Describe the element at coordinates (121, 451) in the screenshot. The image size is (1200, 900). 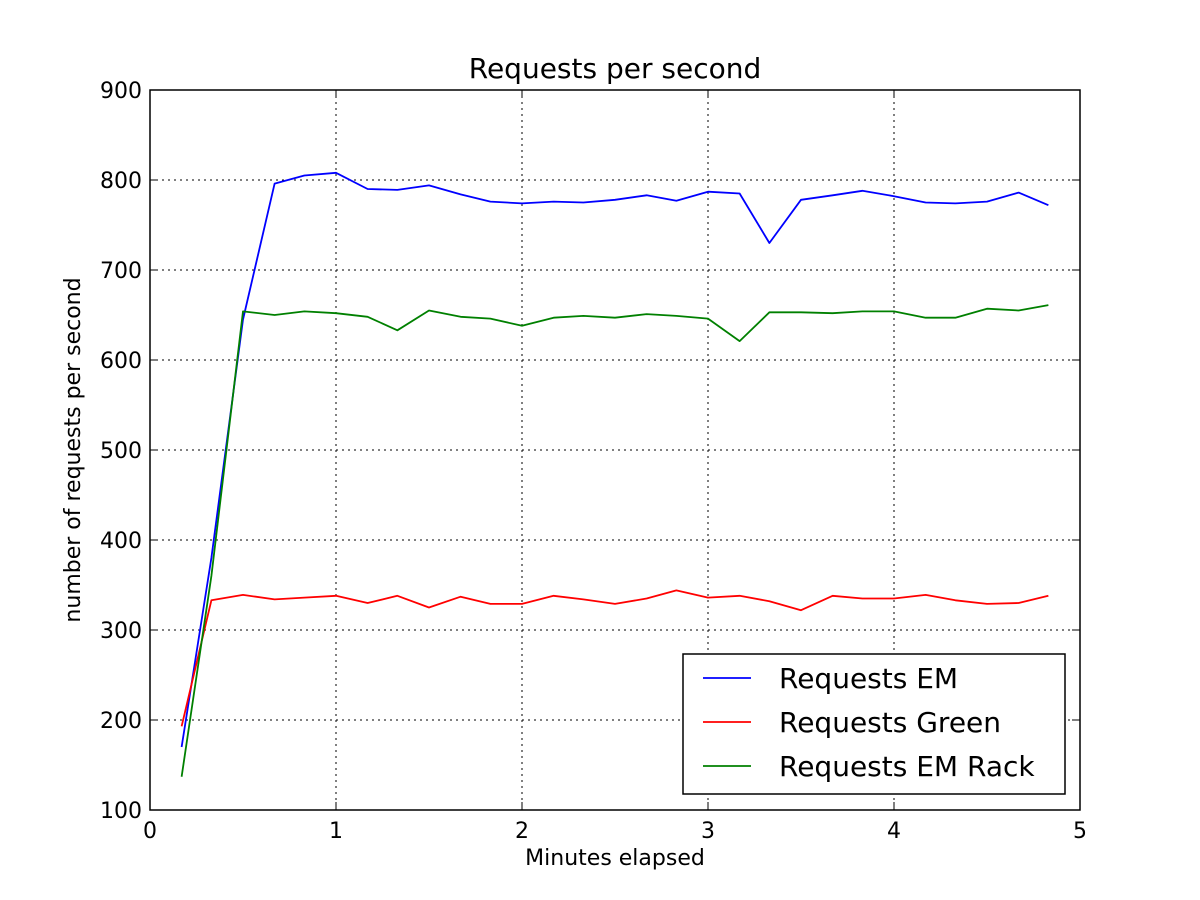
I see `y-tick-label: 500` at that location.